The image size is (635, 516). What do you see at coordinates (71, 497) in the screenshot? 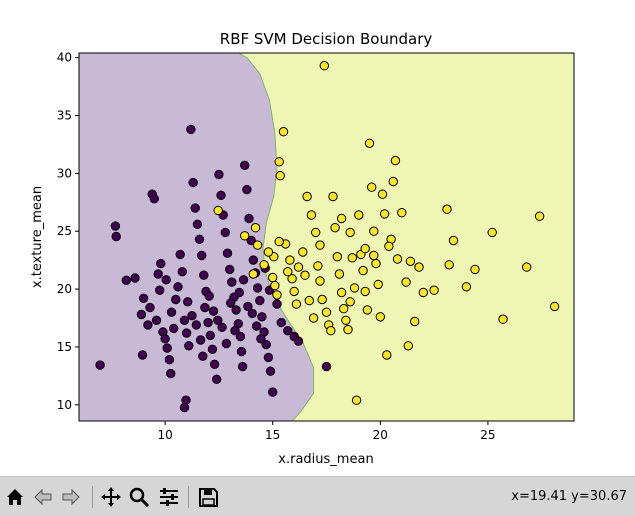
I see `forward-icon` at bounding box center [71, 497].